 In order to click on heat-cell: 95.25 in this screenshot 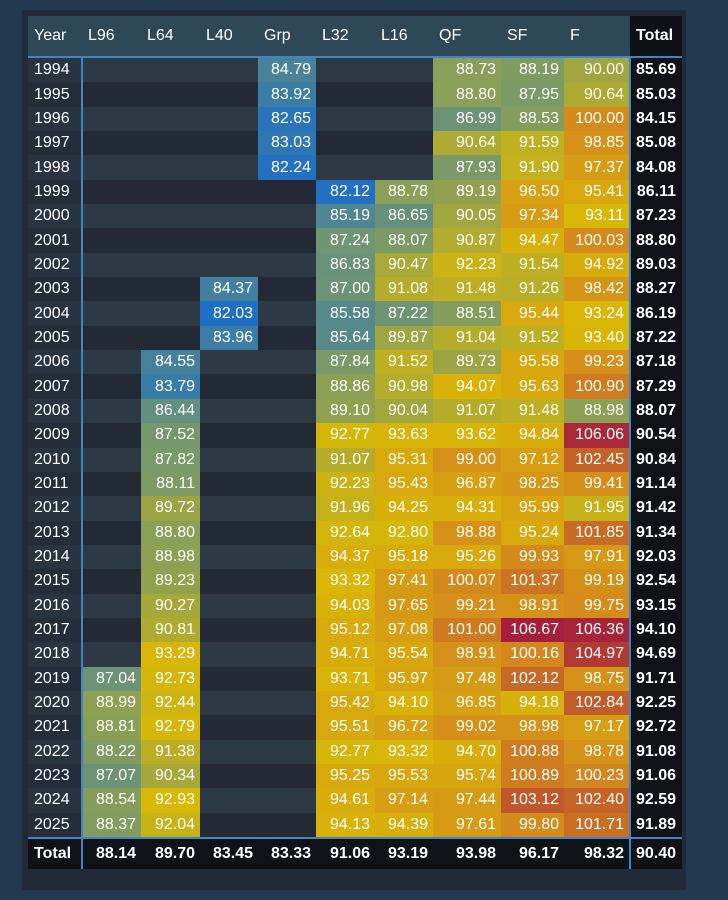, I will do `click(345, 776)`.